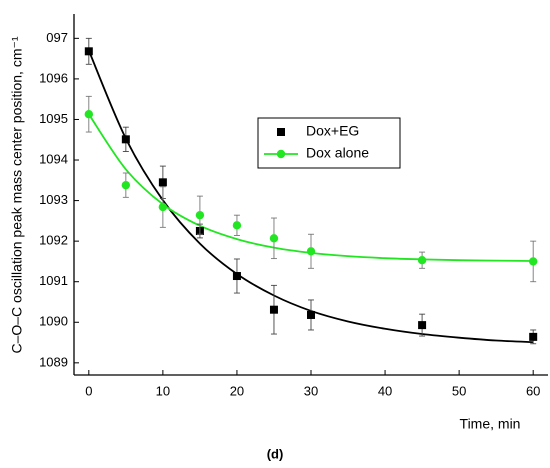 This screenshot has width=550, height=468. What do you see at coordinates (53, 280) in the screenshot?
I see `y-tick-label: 1091` at bounding box center [53, 280].